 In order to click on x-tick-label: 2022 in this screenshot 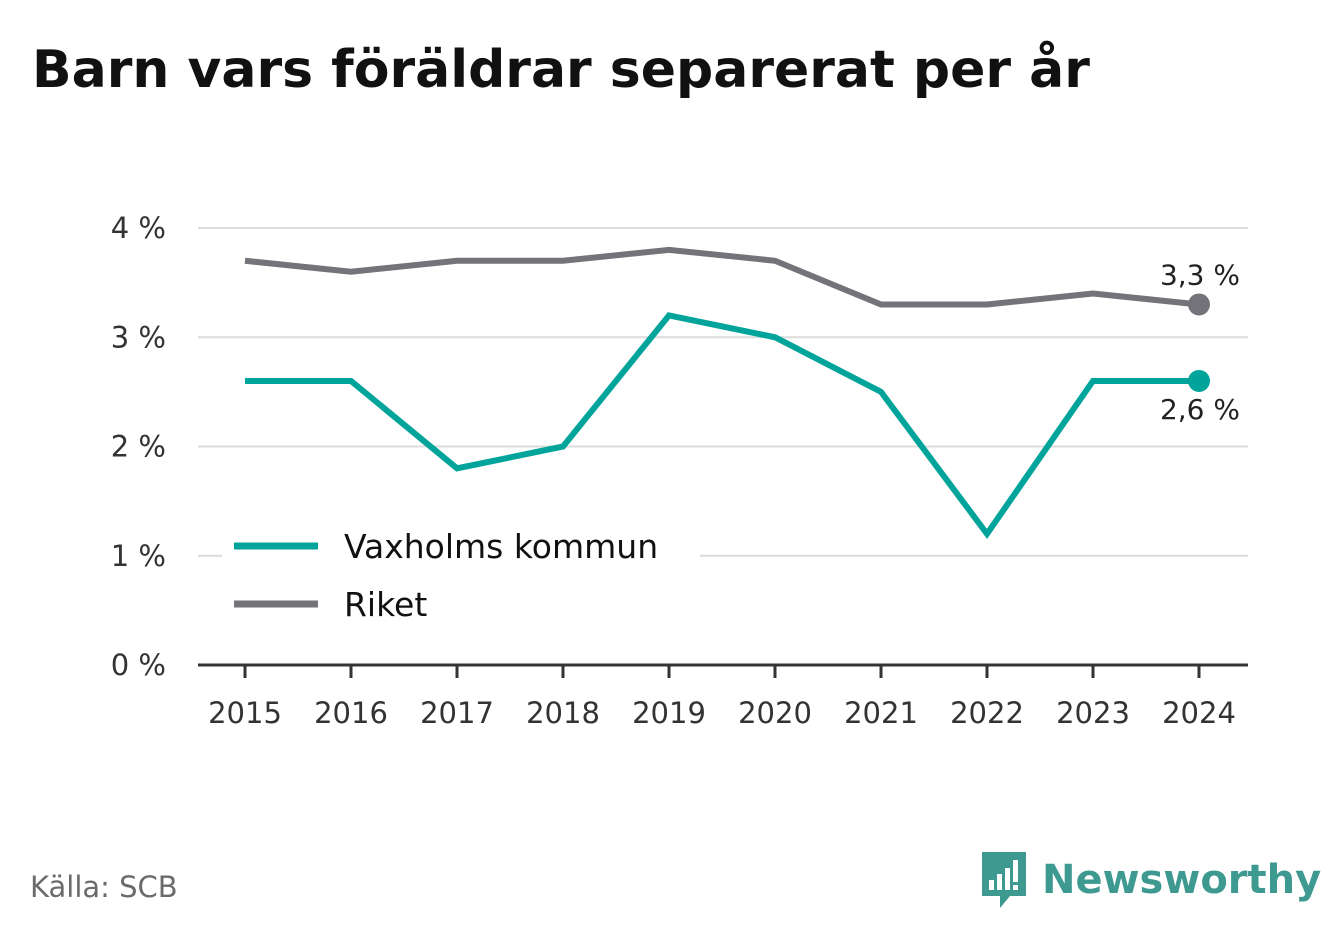, I will do `click(987, 713)`.